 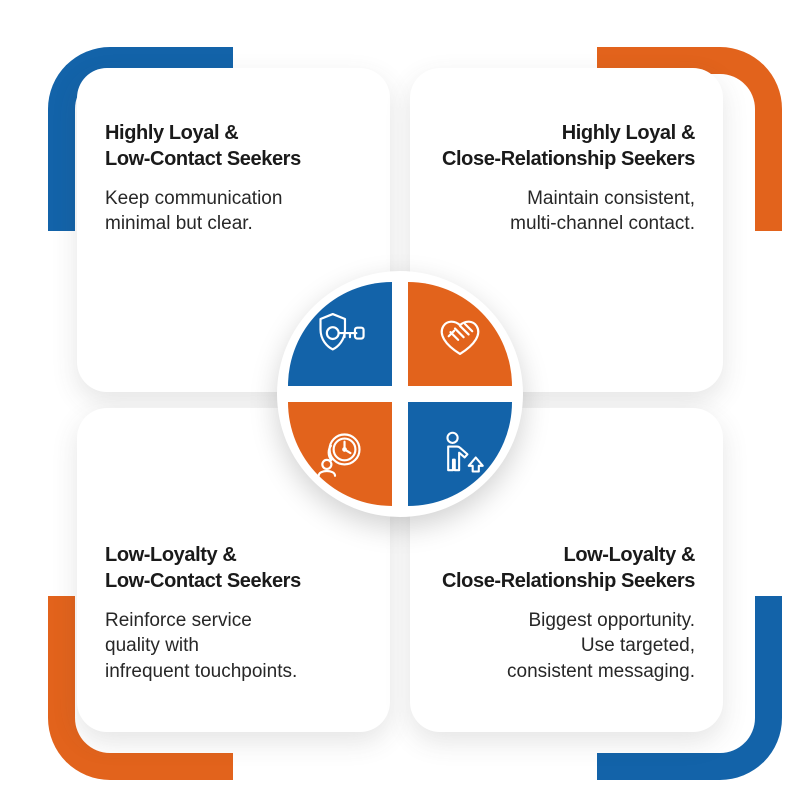 I want to click on segment-highly-loyal-close-relationship, so click(x=460, y=334).